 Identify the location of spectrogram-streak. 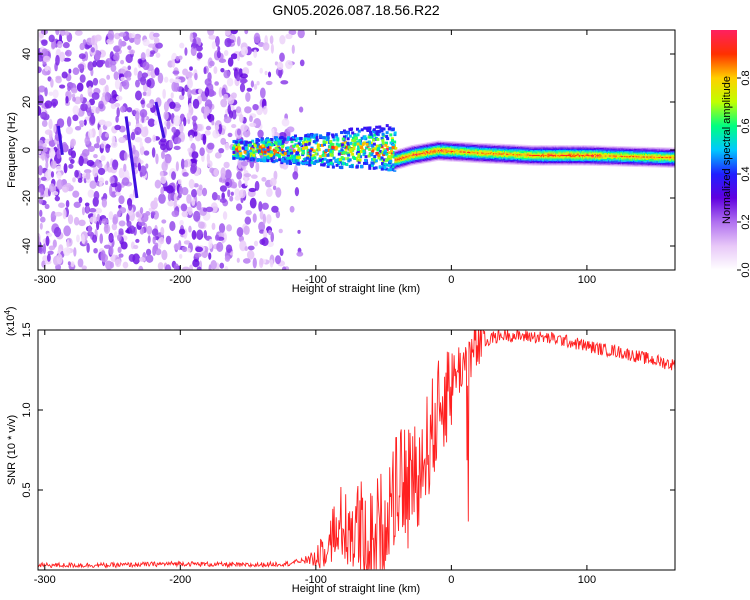
(131, 157).